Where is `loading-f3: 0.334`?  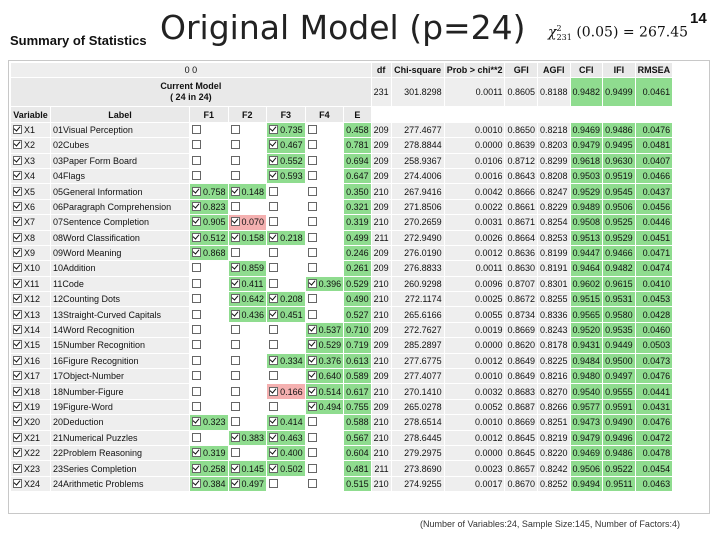 loading-f3: 0.334 is located at coordinates (286, 361).